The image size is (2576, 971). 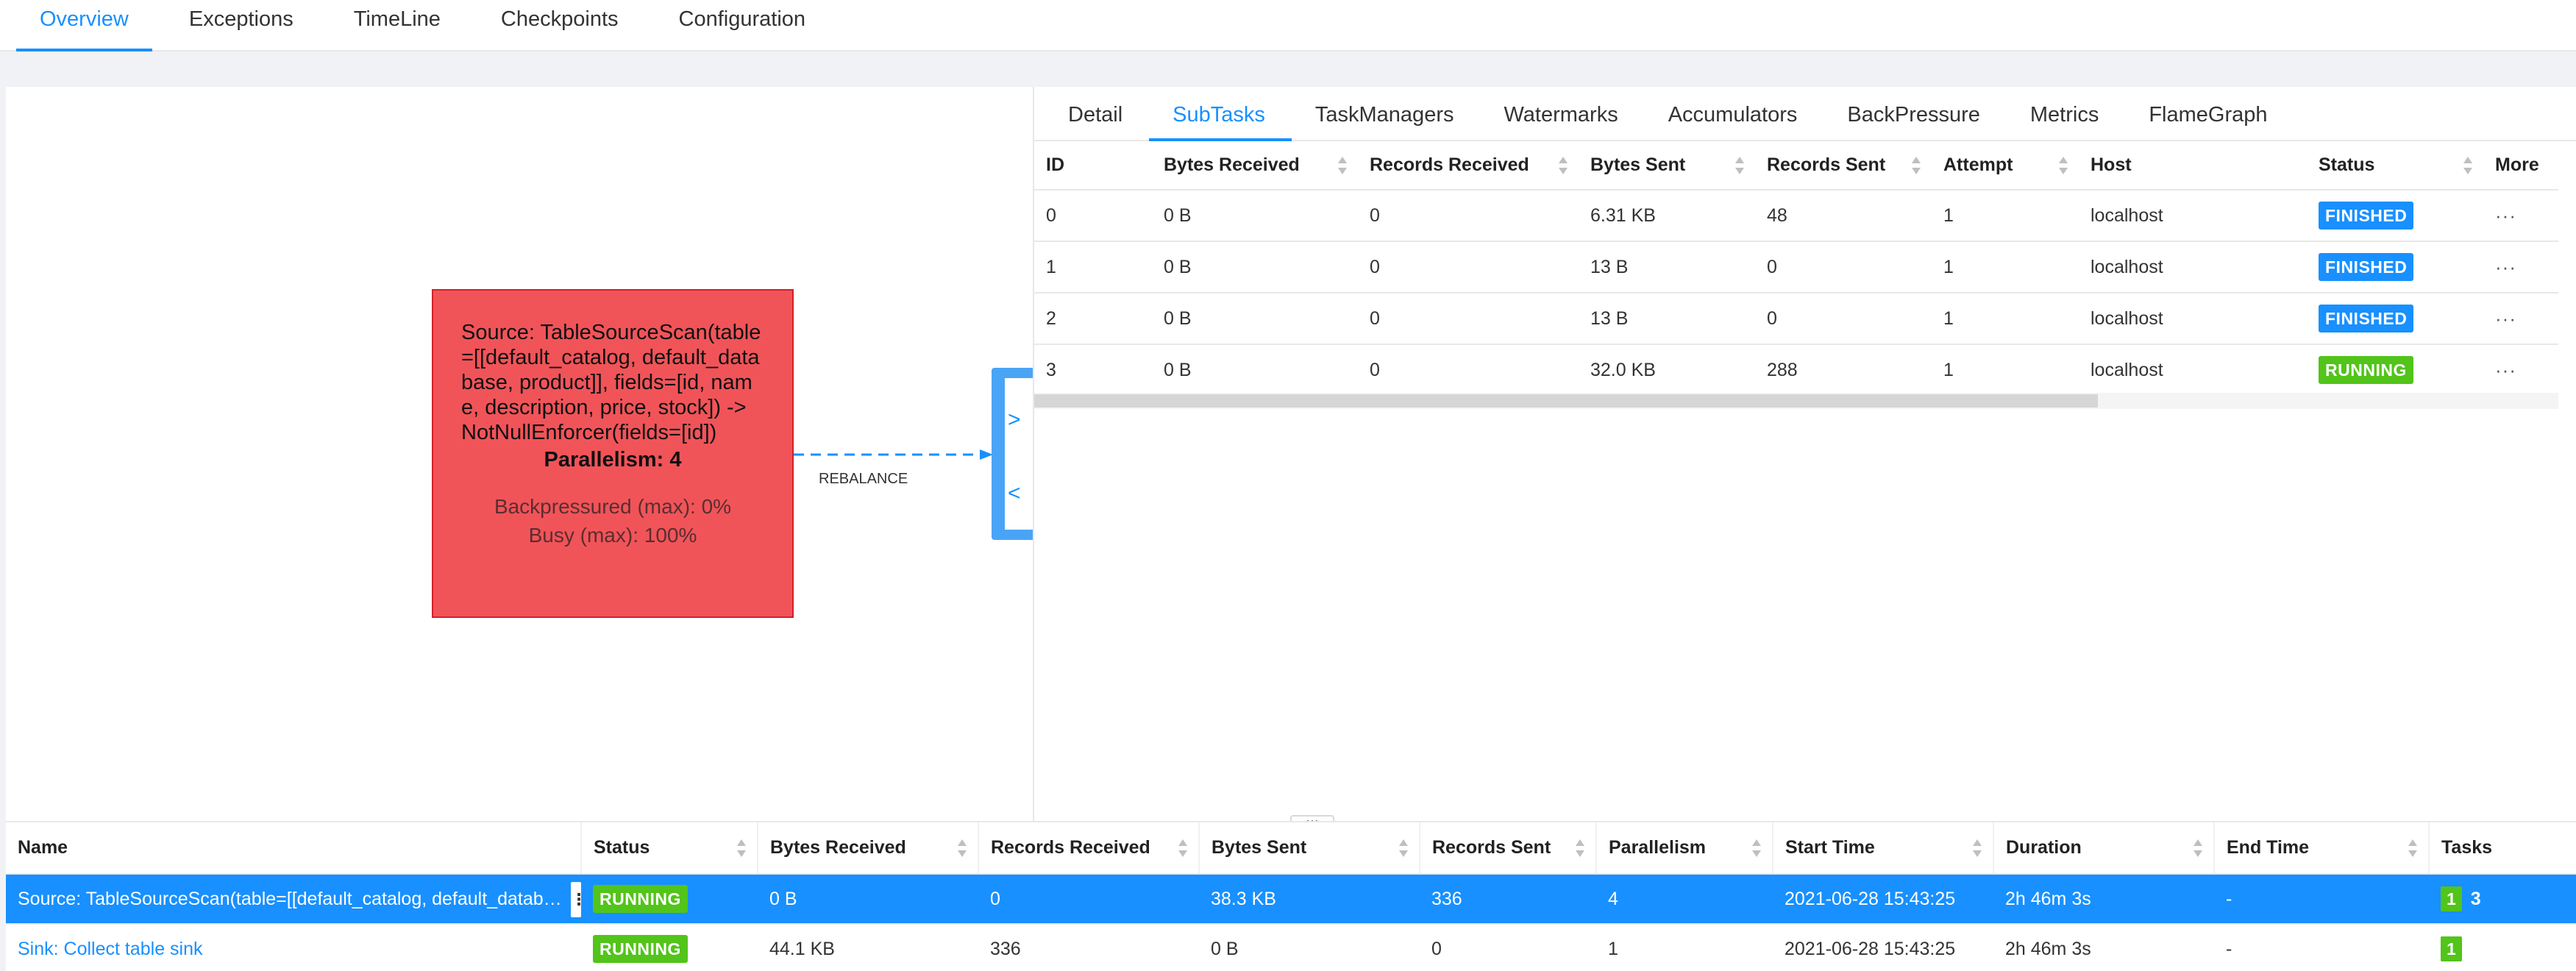 I want to click on chevron-right-icon: >, so click(x=1014, y=420).